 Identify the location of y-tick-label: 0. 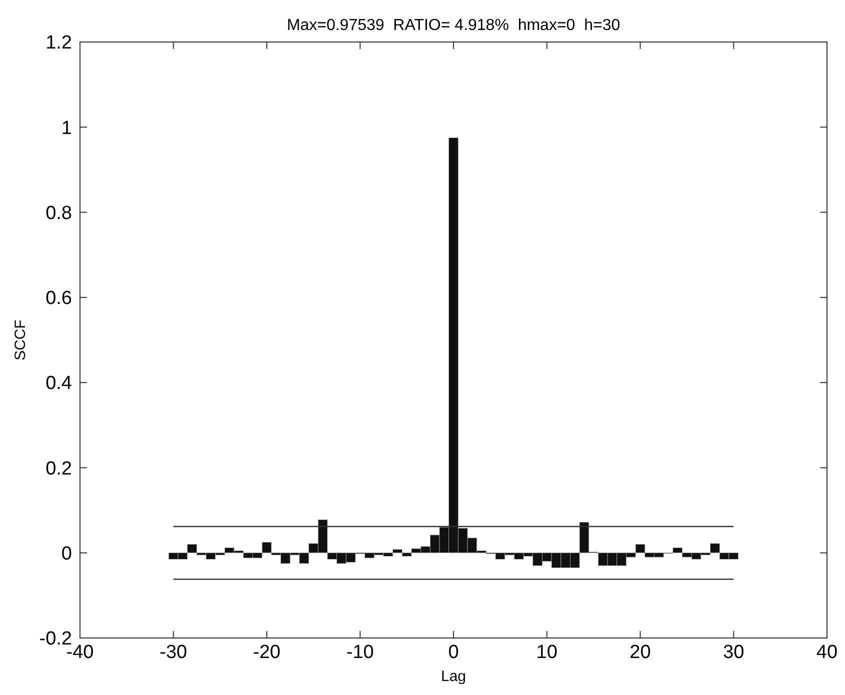
(66, 554).